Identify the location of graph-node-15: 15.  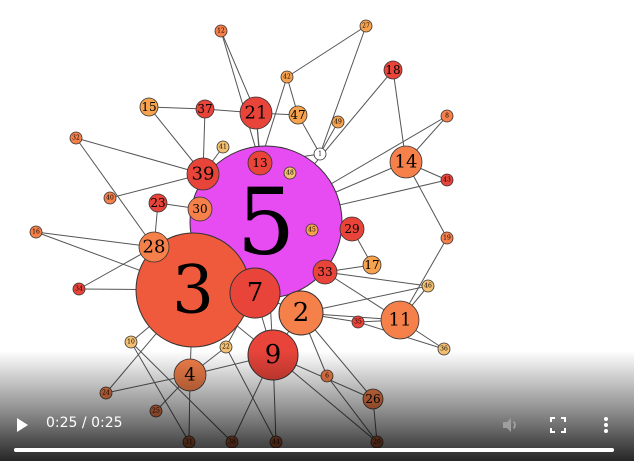
(149, 107).